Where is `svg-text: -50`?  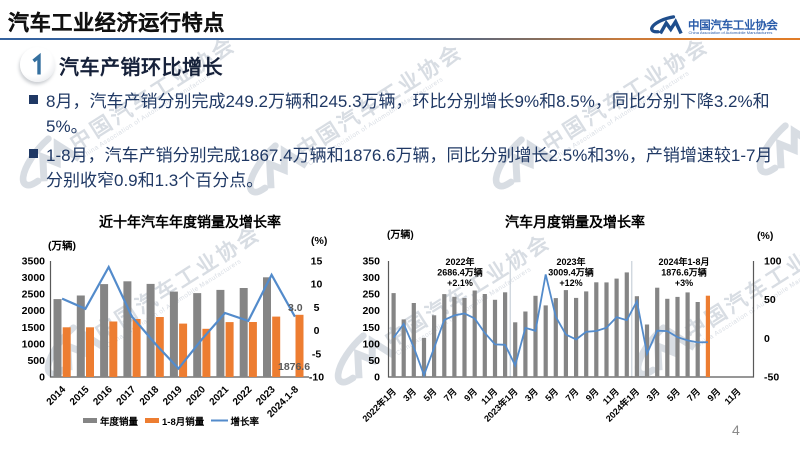 svg-text: -50 is located at coordinates (771, 378).